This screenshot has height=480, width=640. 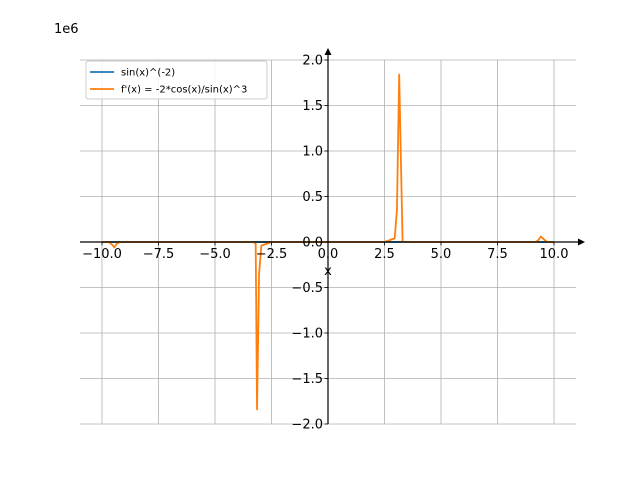 I want to click on legend-box, so click(x=176, y=80).